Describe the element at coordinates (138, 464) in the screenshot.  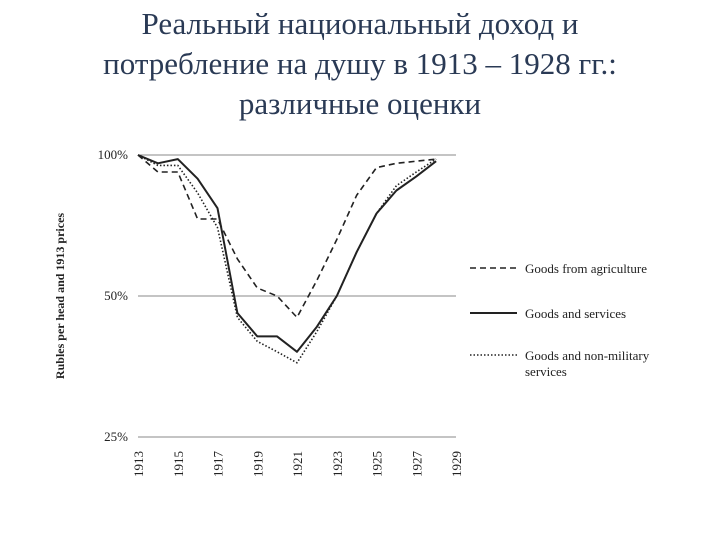
I see `x-tick-label: 1913` at that location.